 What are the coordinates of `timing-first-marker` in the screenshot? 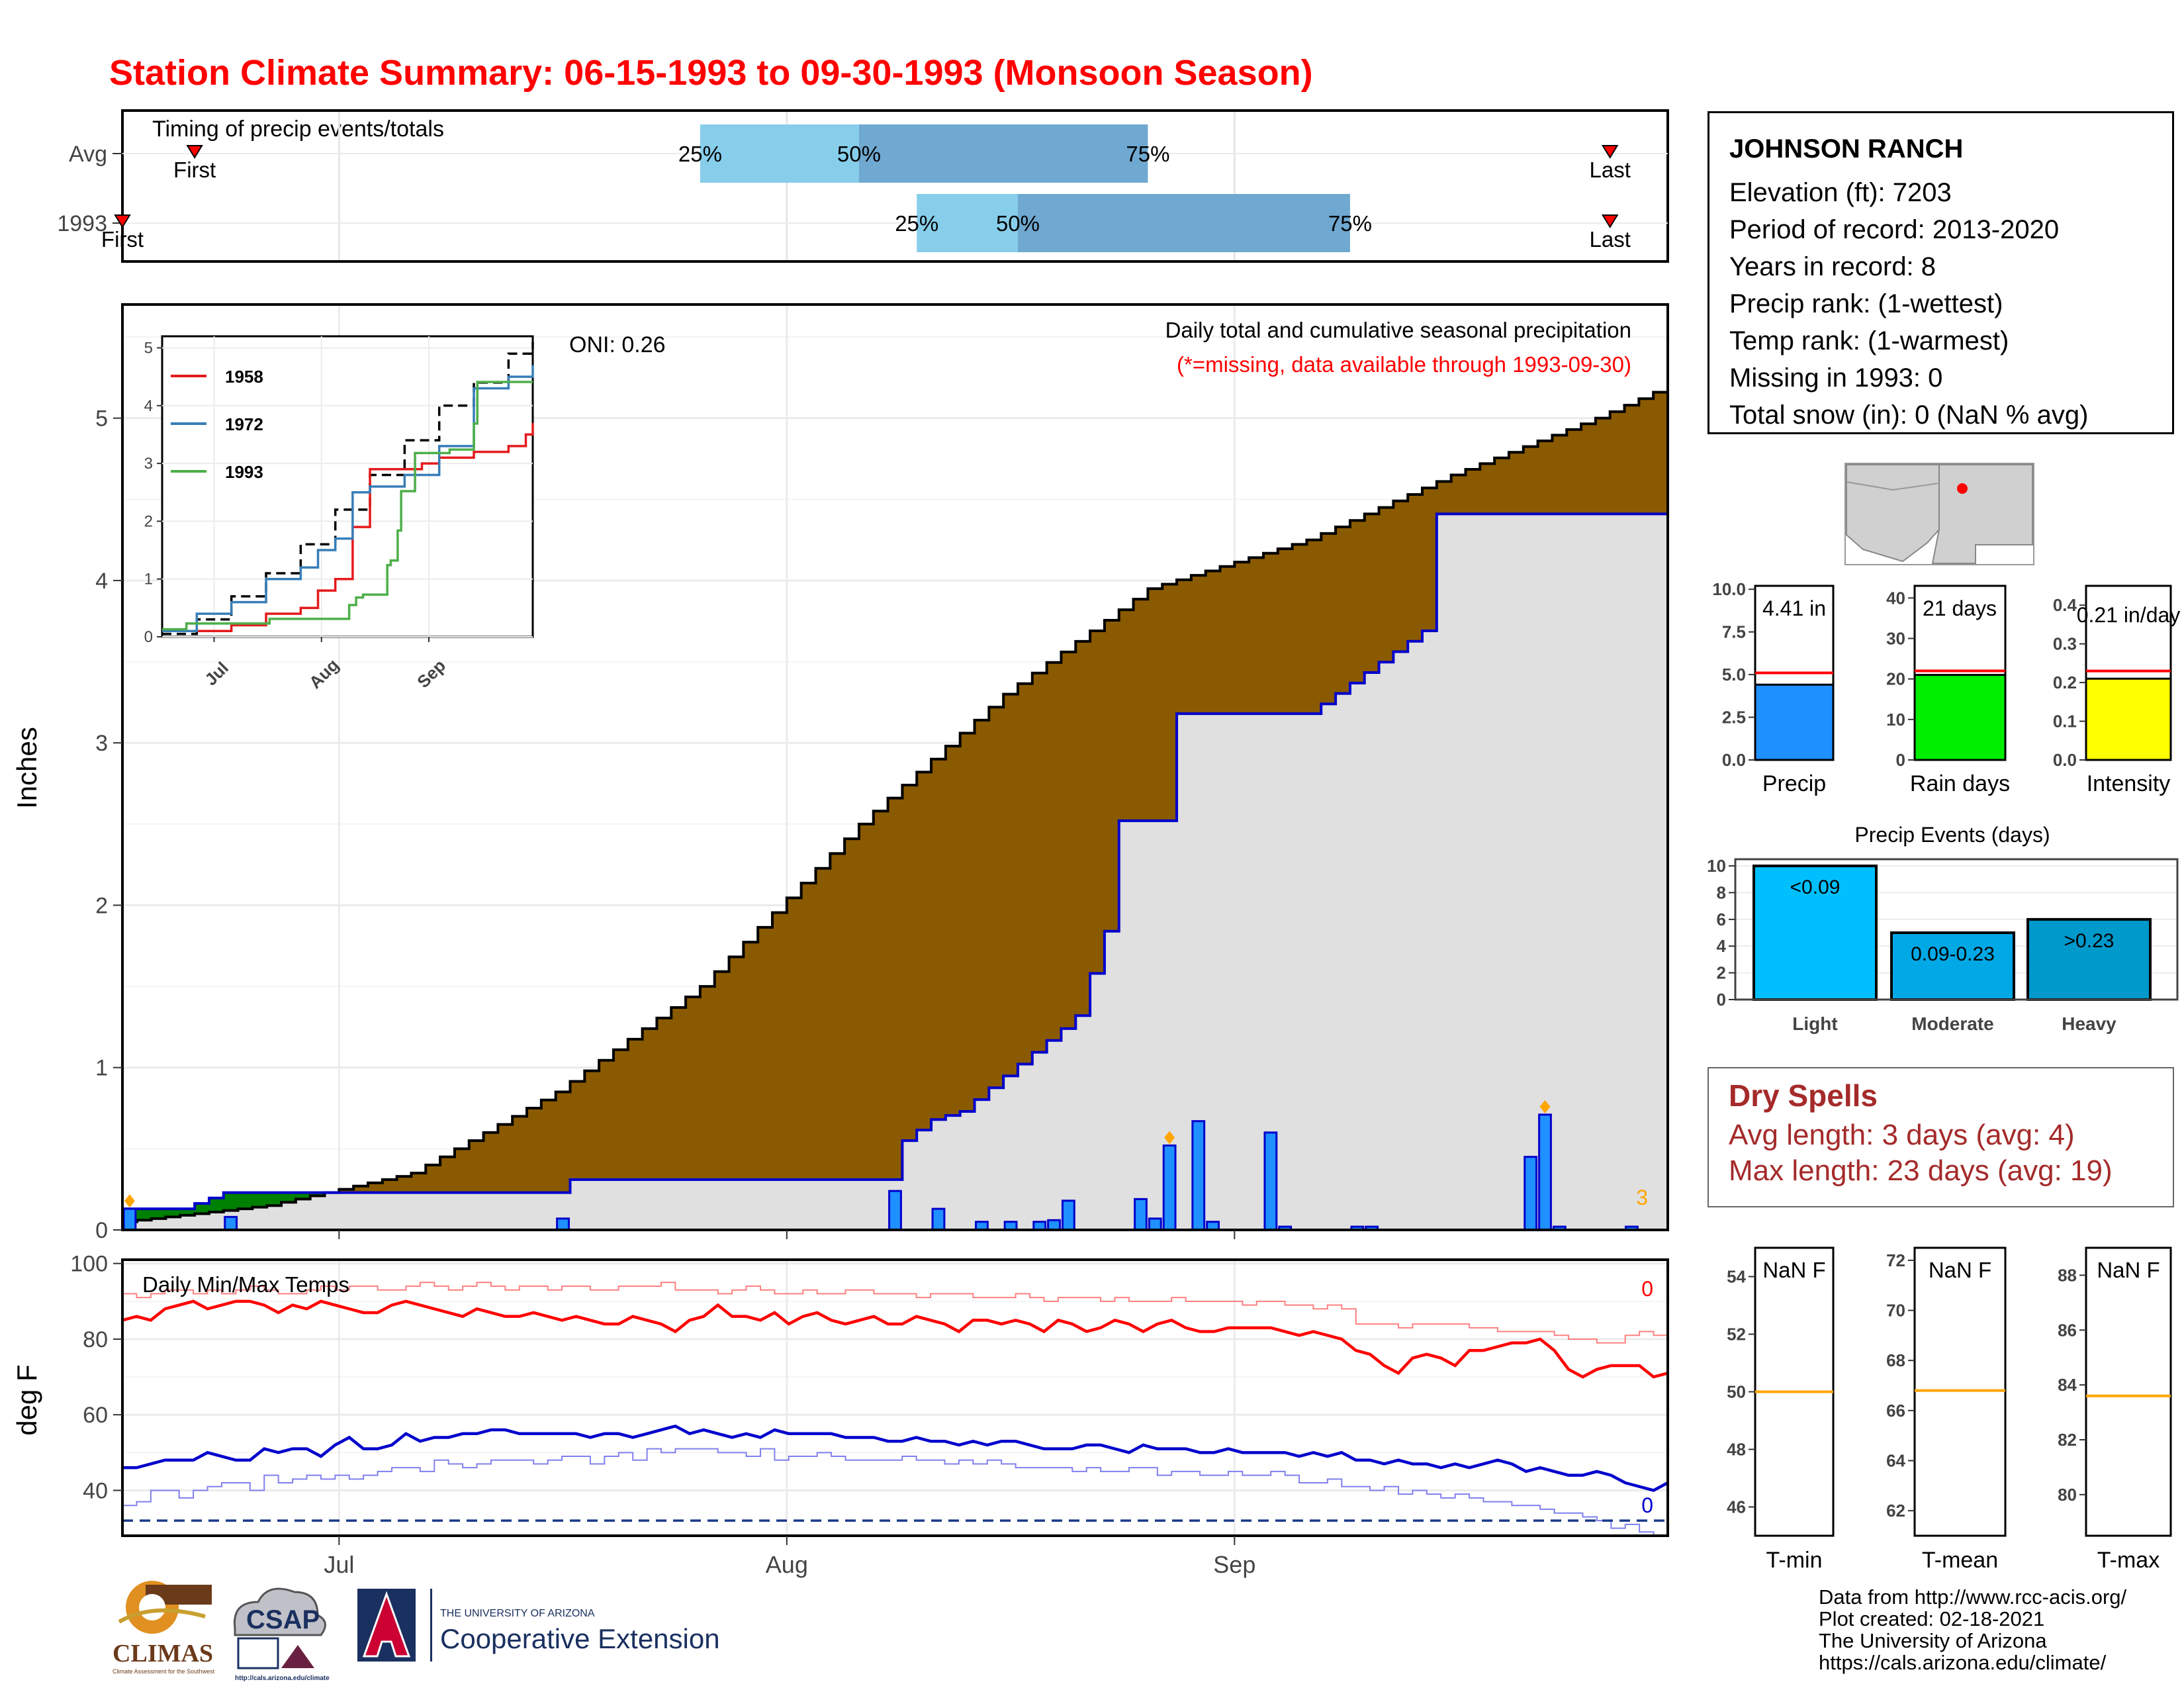 It's located at (194, 152).